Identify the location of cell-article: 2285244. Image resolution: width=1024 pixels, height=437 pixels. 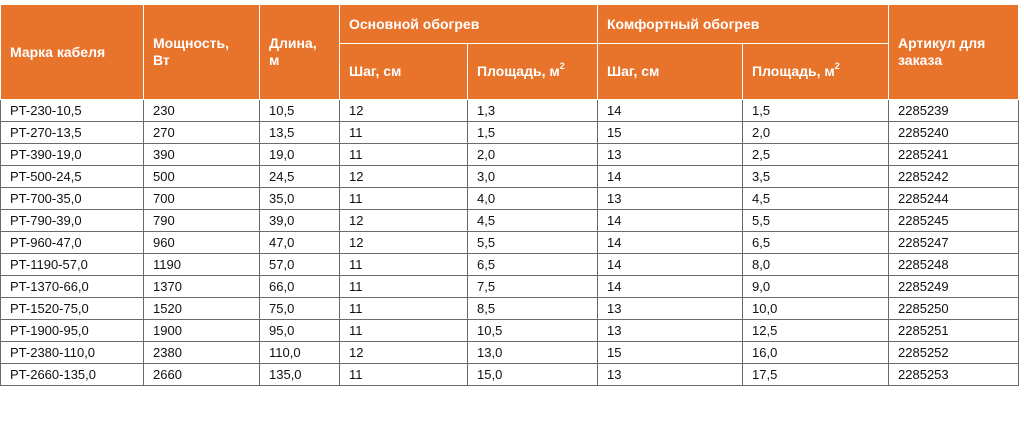
(954, 198).